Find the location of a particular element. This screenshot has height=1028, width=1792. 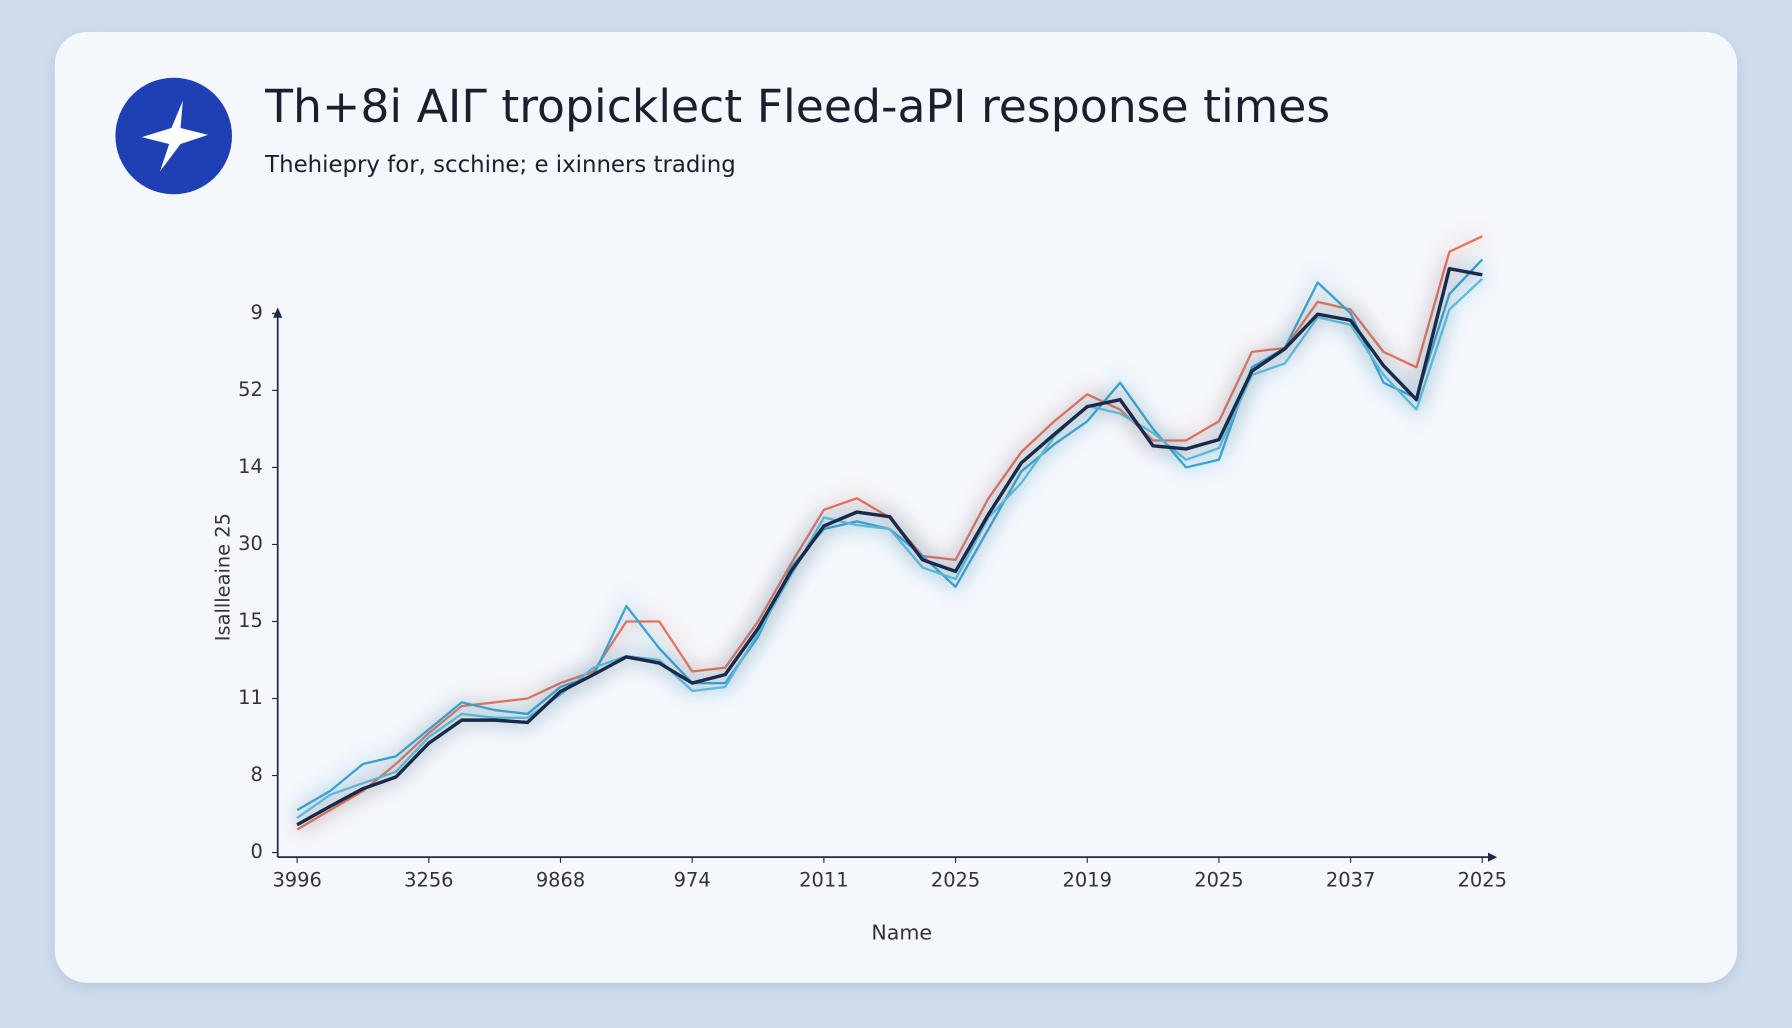

y-tick-label: 52 is located at coordinates (250, 389).